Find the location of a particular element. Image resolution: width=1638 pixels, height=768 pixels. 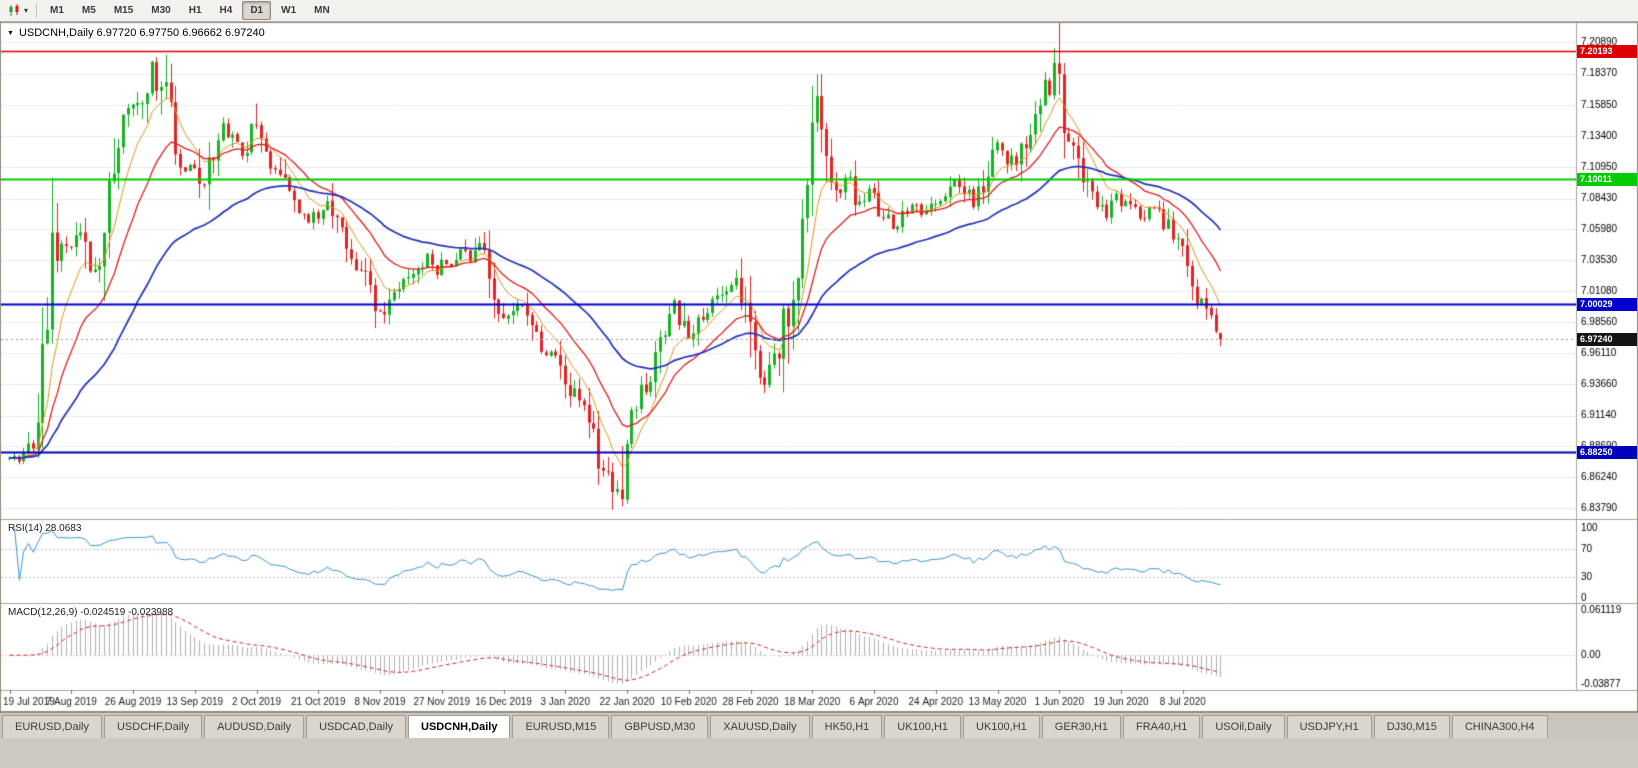

timeframe-button-h1: H1 is located at coordinates (195, 10).